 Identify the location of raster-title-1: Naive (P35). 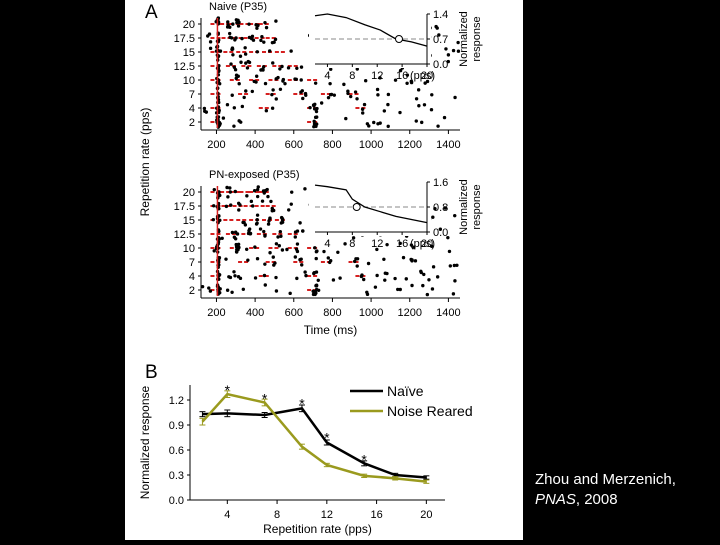
(238, 7).